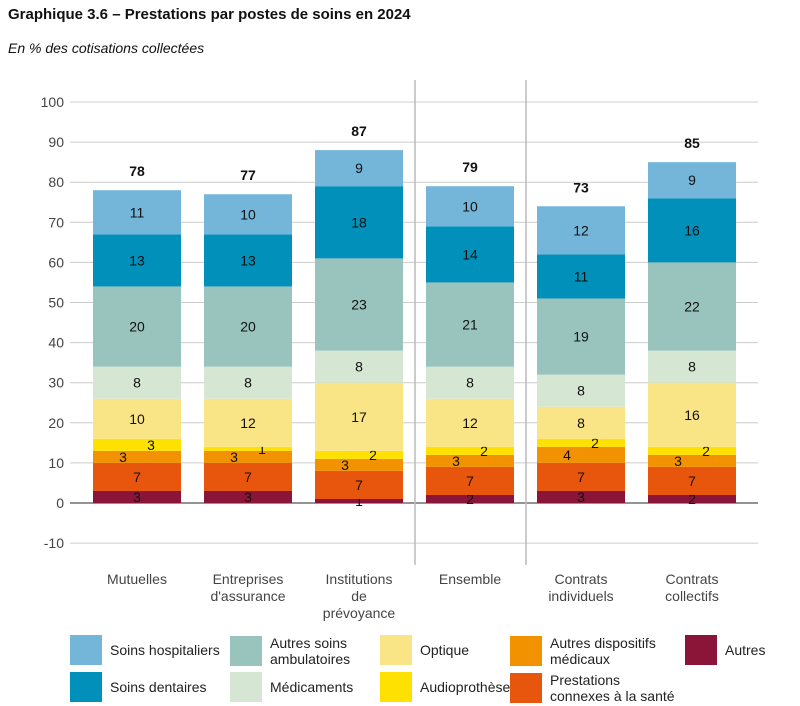 This screenshot has width=800, height=706. What do you see at coordinates (56, 423) in the screenshot?
I see `y-tick-label: 20` at bounding box center [56, 423].